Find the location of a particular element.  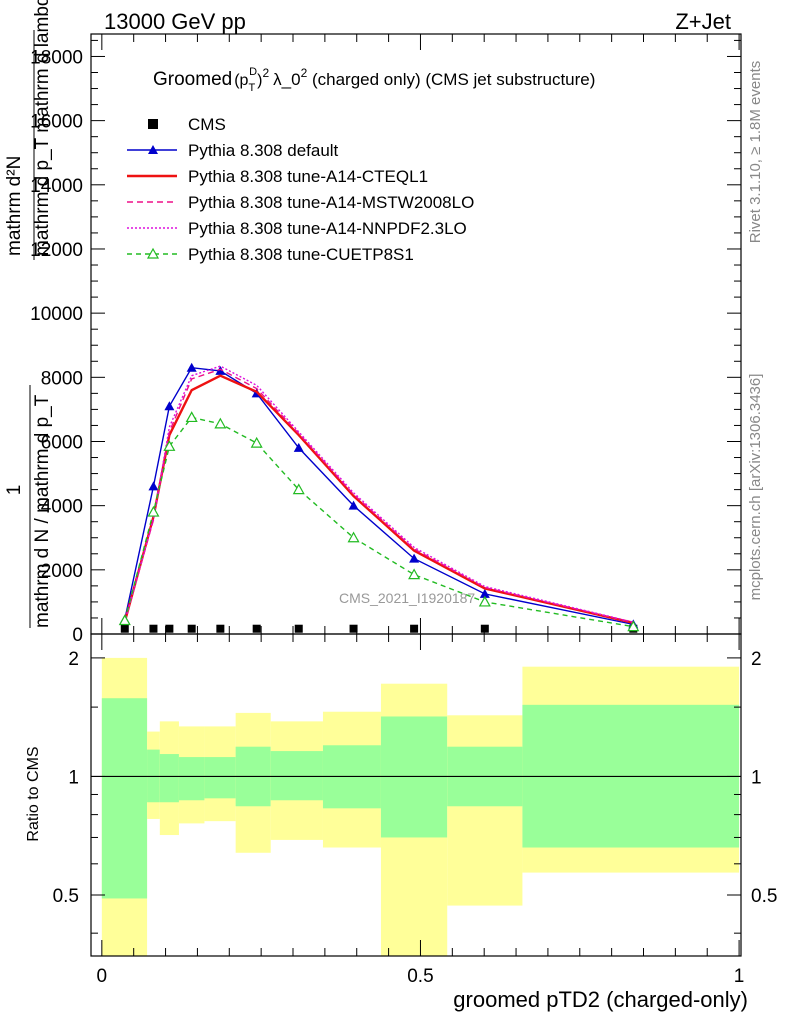

ratio-x-tick-label: 0.5 is located at coordinates (420, 976).